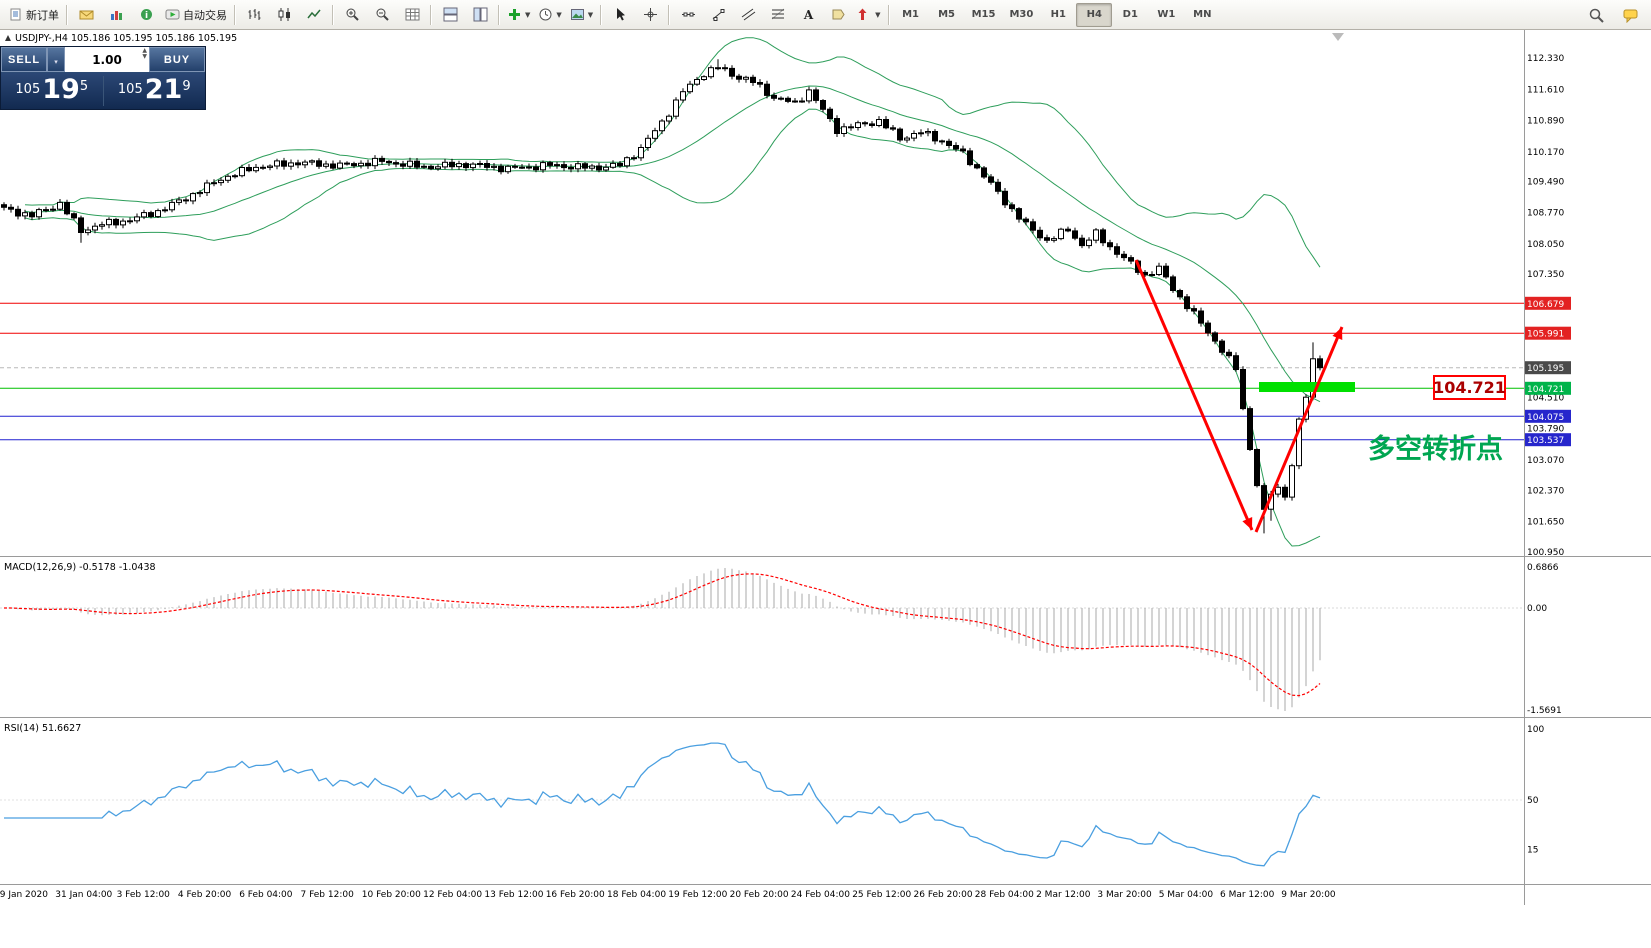  Describe the element at coordinates (778, 15) in the screenshot. I see `fibonacci-button` at that location.